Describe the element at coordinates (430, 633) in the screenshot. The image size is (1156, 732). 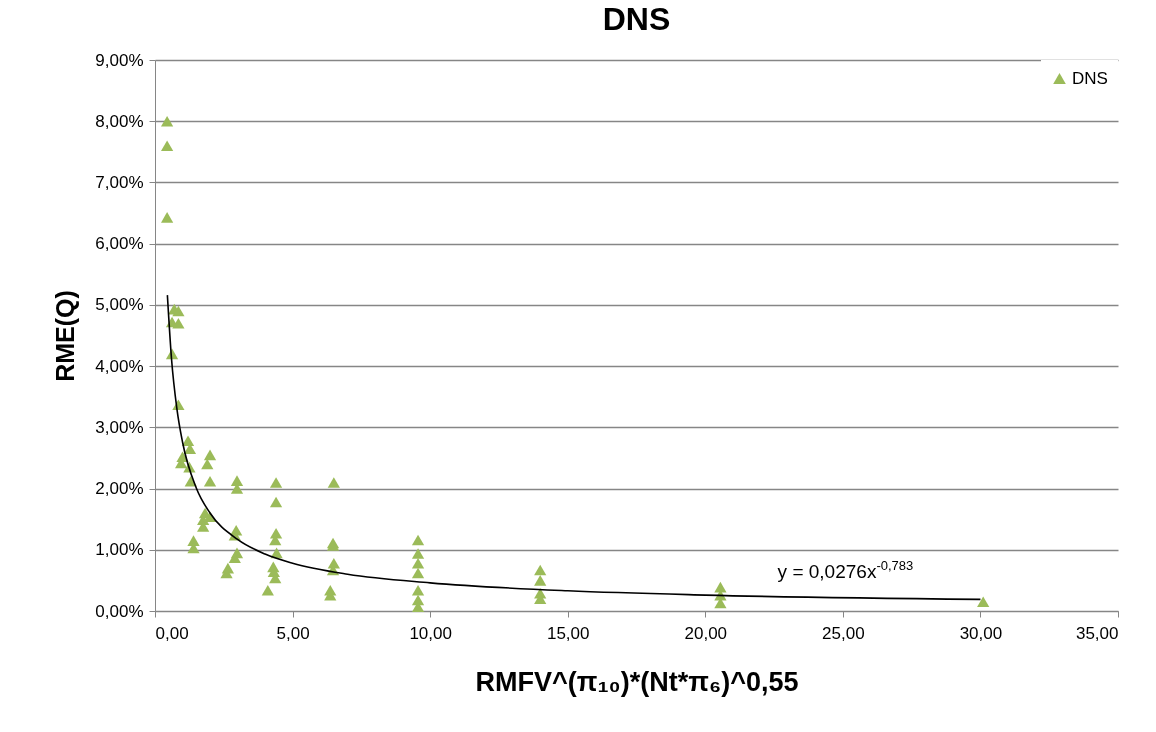
I see `x-tick-label: 10,00` at that location.